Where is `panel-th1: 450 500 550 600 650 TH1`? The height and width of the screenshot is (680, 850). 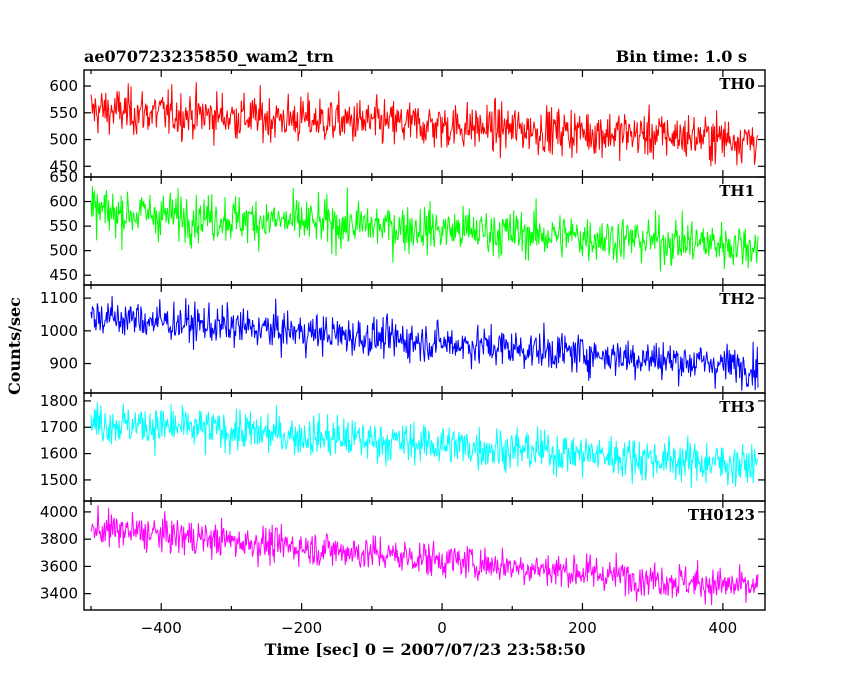 panel-th1: 450 500 550 600 650 TH1 is located at coordinates (407, 227).